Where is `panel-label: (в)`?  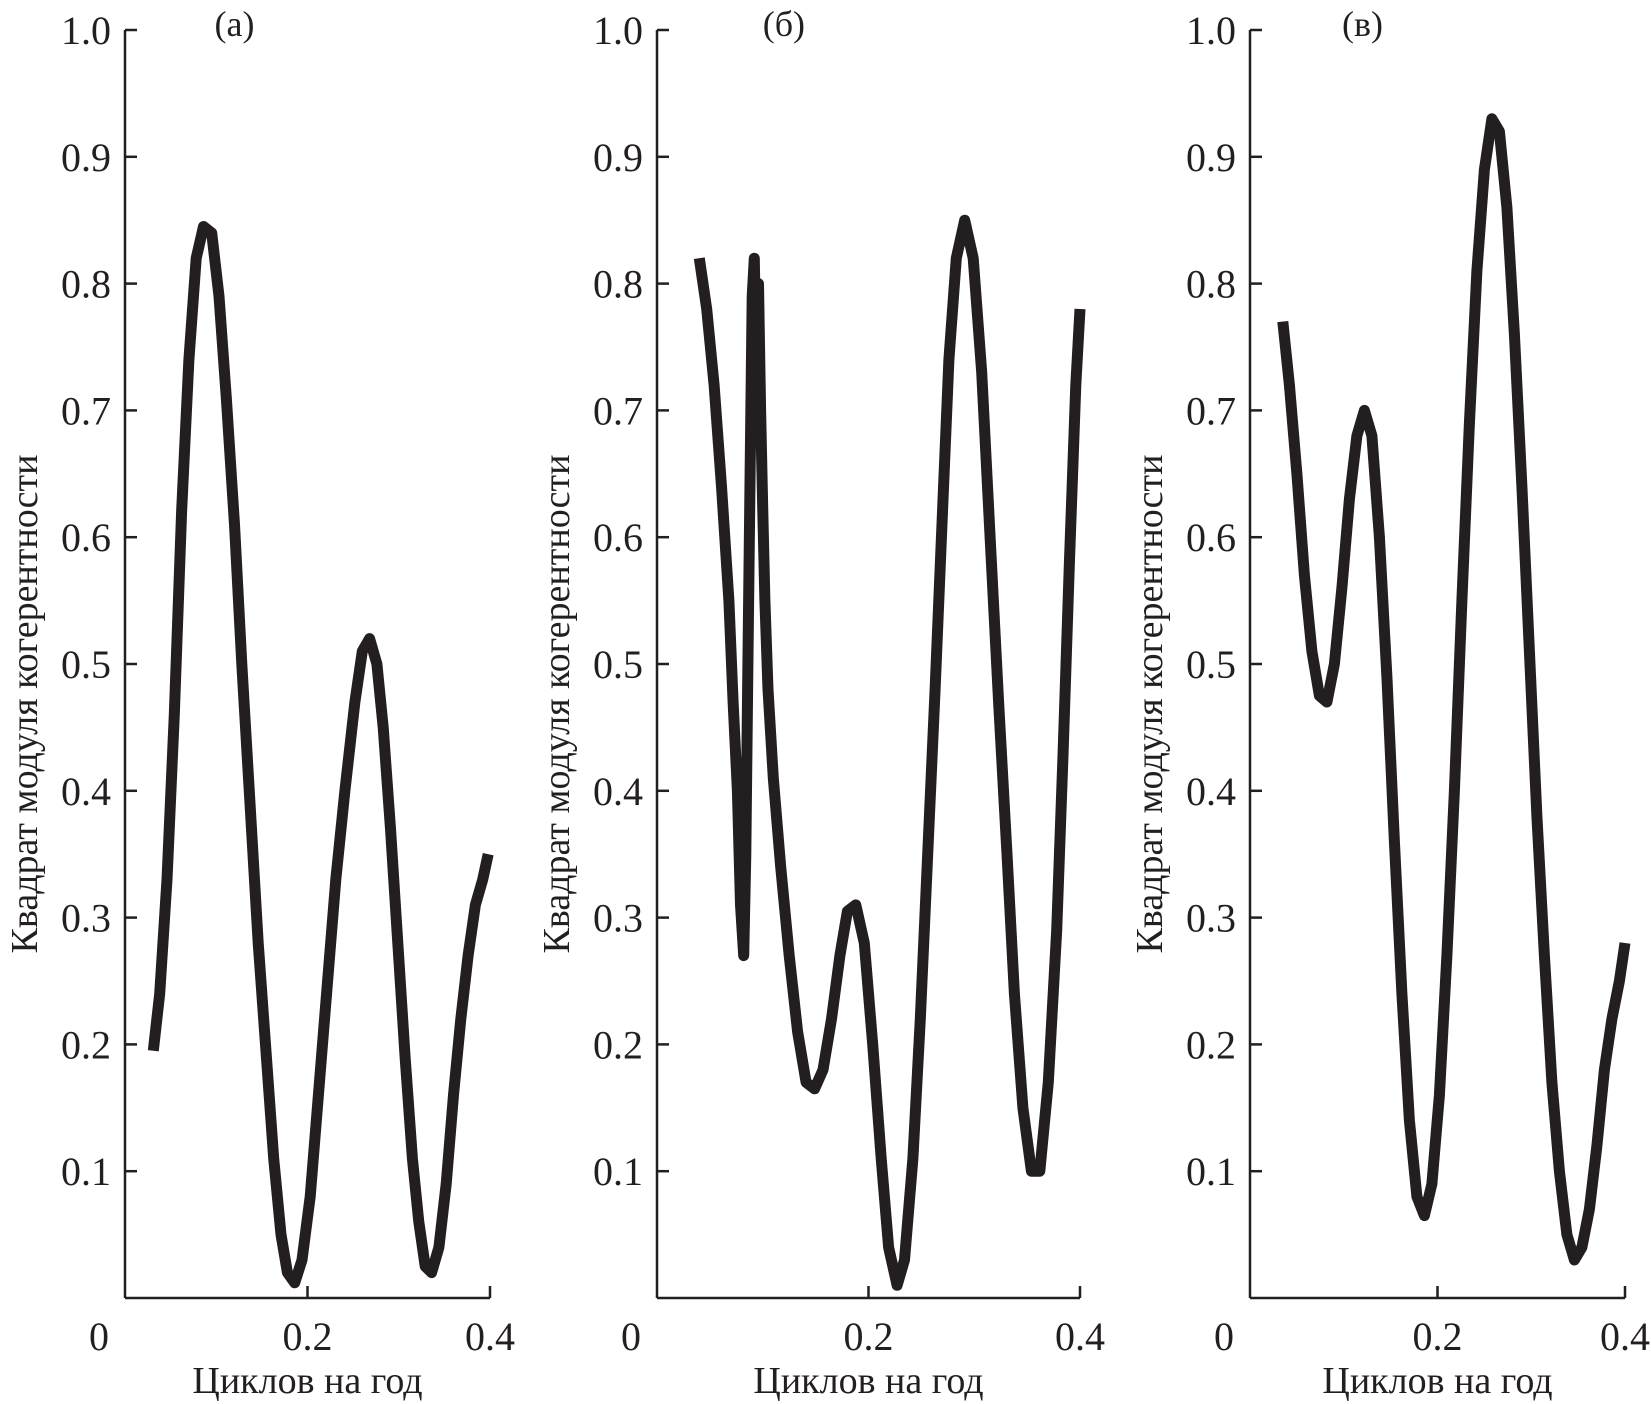
panel-label: (в) is located at coordinates (1362, 24).